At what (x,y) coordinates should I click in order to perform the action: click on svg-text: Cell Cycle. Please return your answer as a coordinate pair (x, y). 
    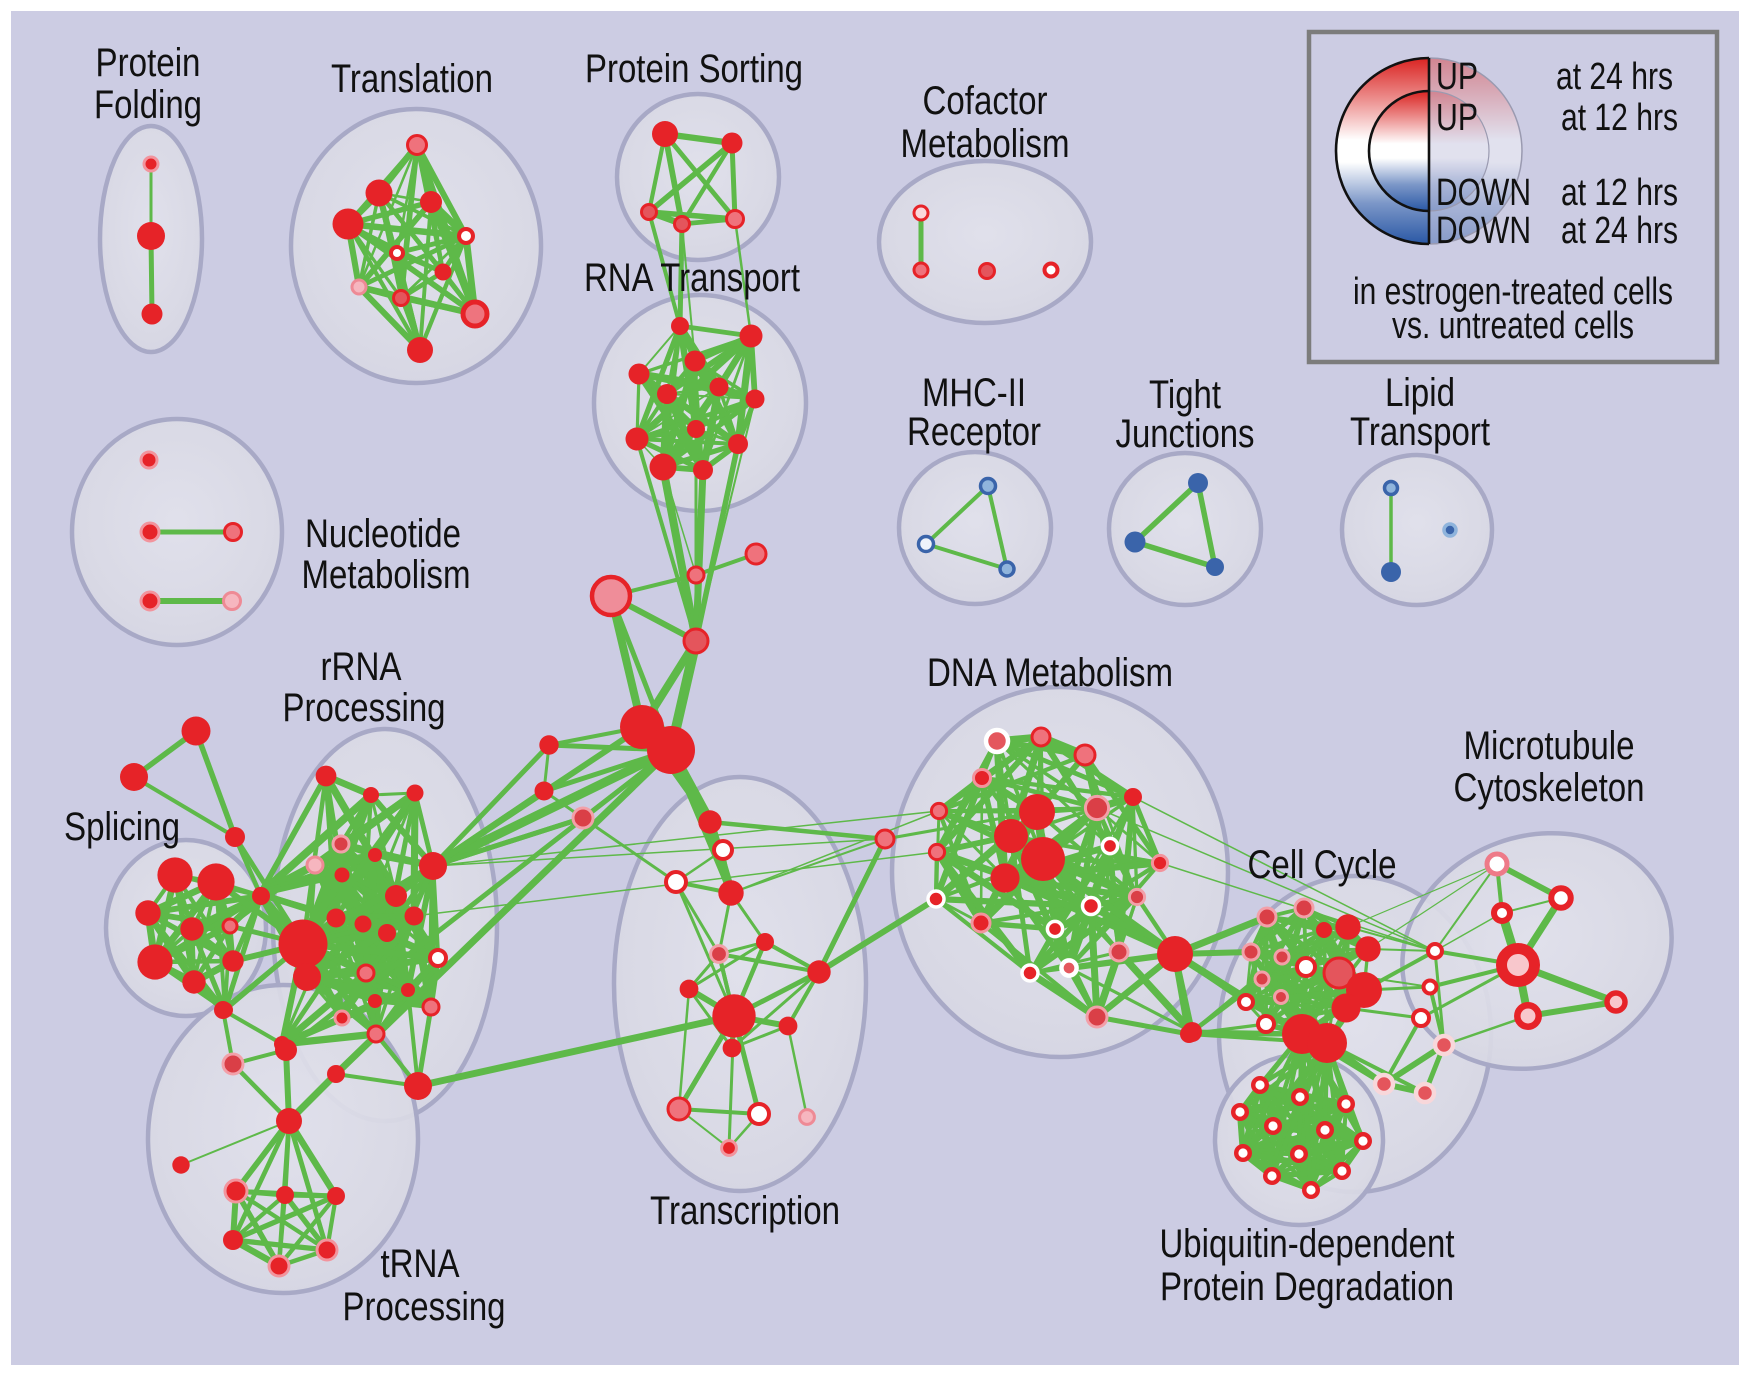
    Looking at the image, I should click on (1322, 865).